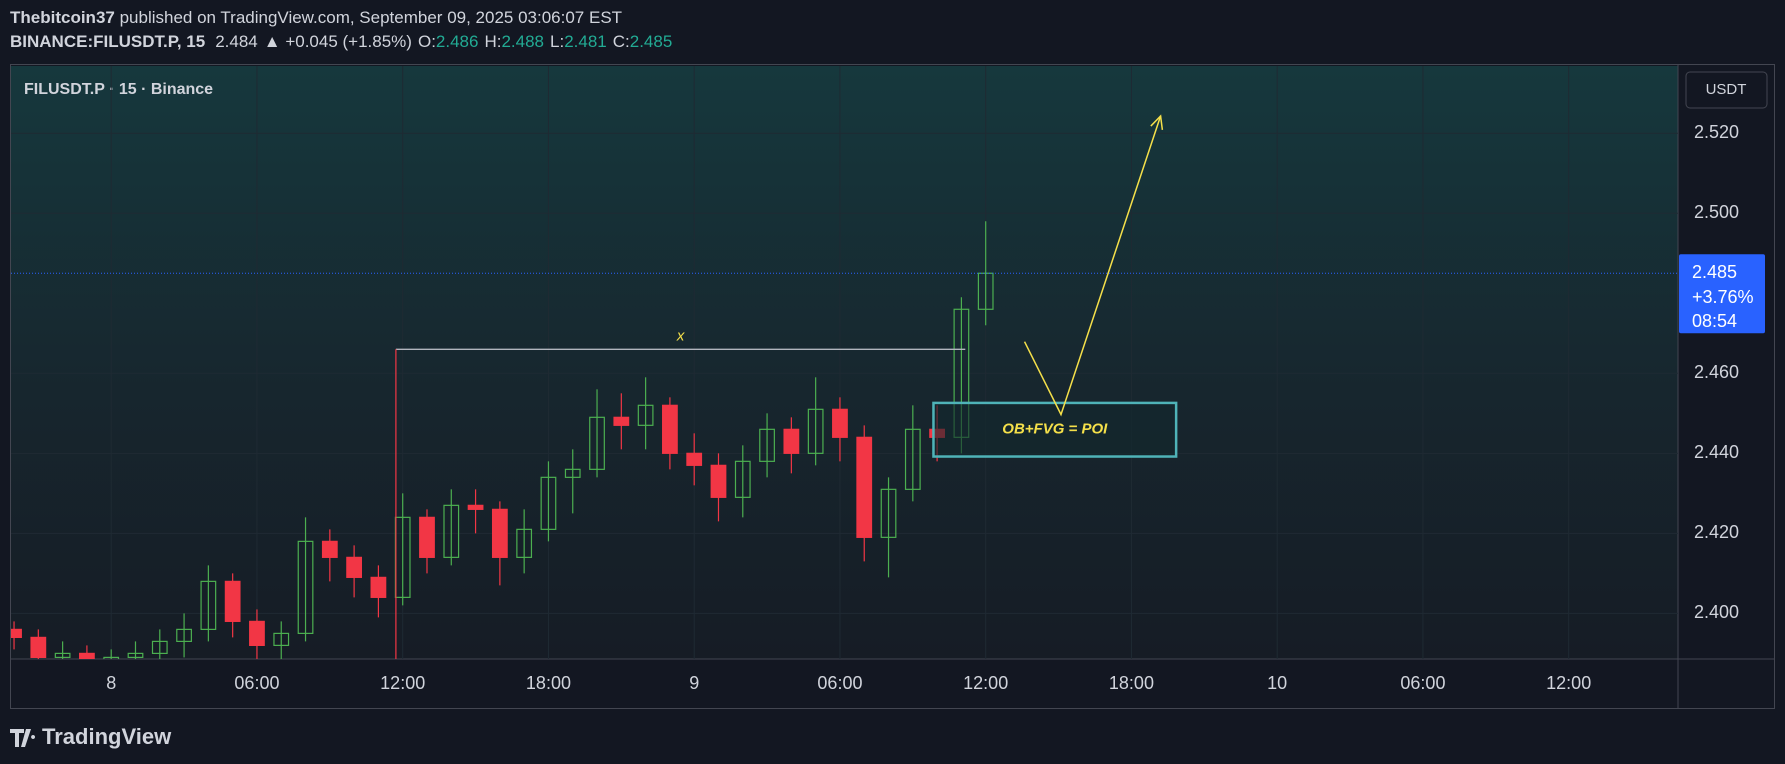 Image resolution: width=1785 pixels, height=764 pixels. Describe the element at coordinates (680, 335) in the screenshot. I see `level-label: x` at that location.